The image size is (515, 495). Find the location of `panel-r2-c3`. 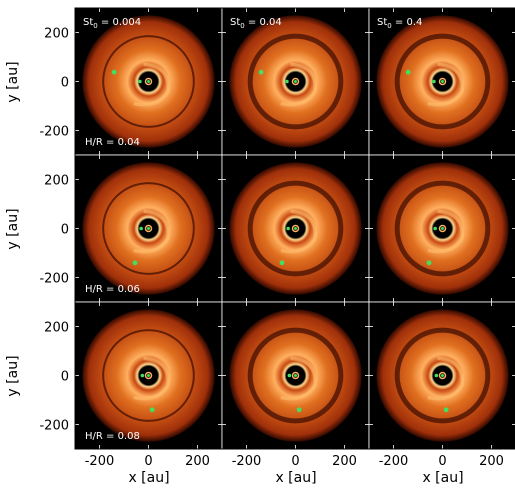

panel-r2-c3 is located at coordinates (441, 228).